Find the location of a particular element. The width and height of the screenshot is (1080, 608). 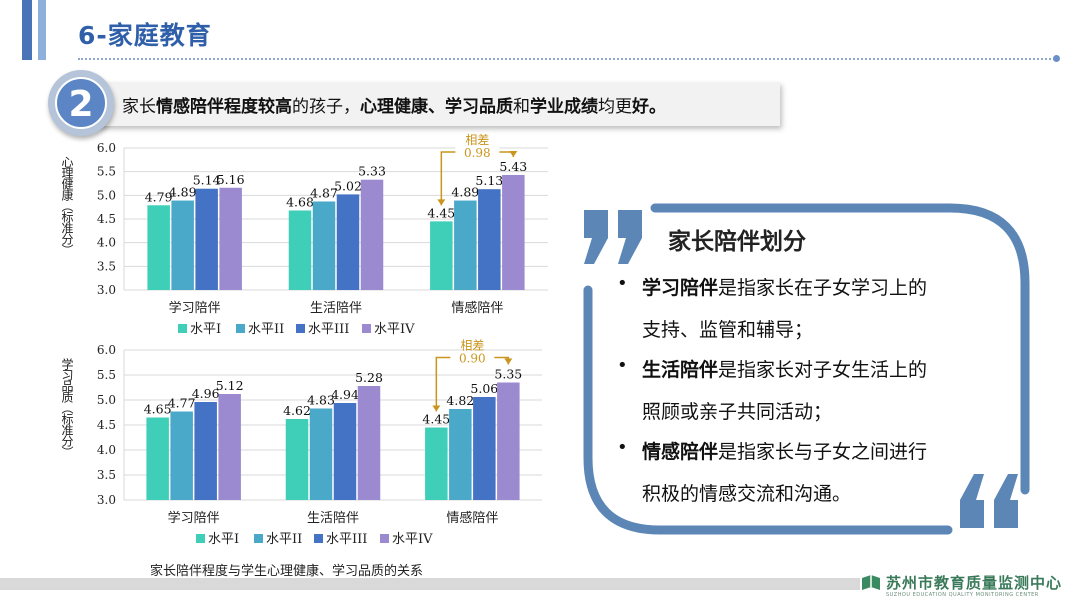

key-finding-text: 家长情感陪伴程度较高的孩子，心理健康、学习品质和学业成绩均更好。 is located at coordinates (394, 104).